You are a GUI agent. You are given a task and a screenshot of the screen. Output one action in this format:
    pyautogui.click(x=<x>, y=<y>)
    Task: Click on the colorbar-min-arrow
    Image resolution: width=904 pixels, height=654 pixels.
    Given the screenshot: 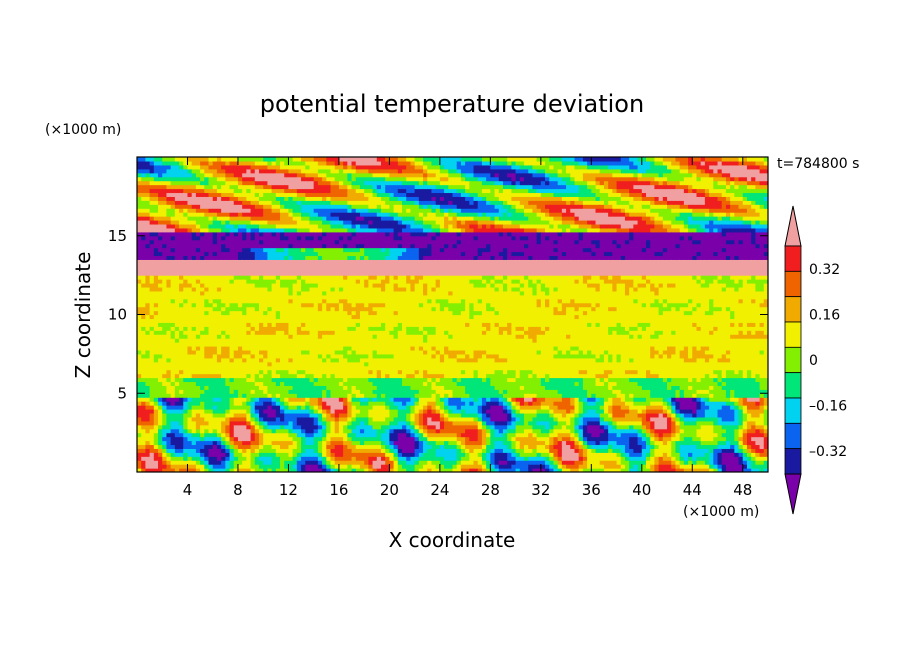 What is the action you would take?
    pyautogui.click(x=793, y=494)
    